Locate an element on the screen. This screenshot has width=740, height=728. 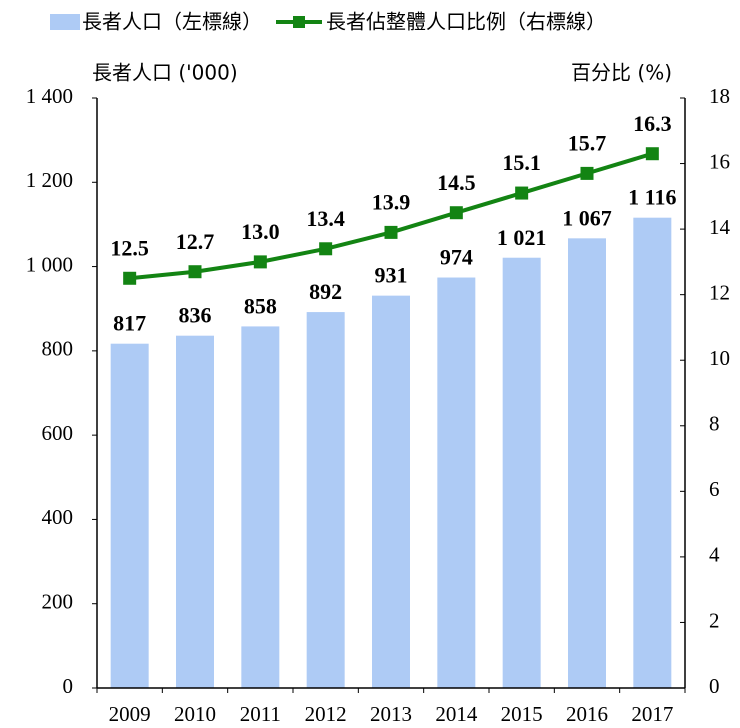
bar-value-label: 1 116 is located at coordinates (652, 197).